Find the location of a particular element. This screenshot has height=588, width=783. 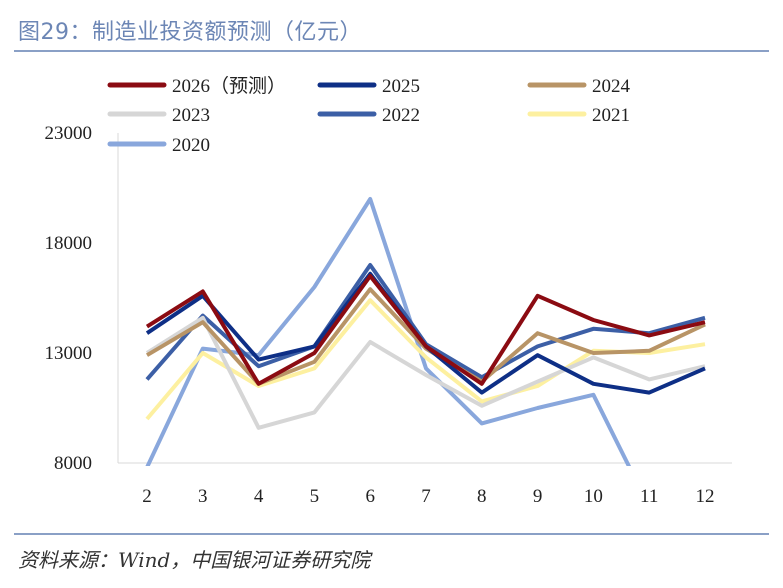

series-line-2021 is located at coordinates (425, 359).